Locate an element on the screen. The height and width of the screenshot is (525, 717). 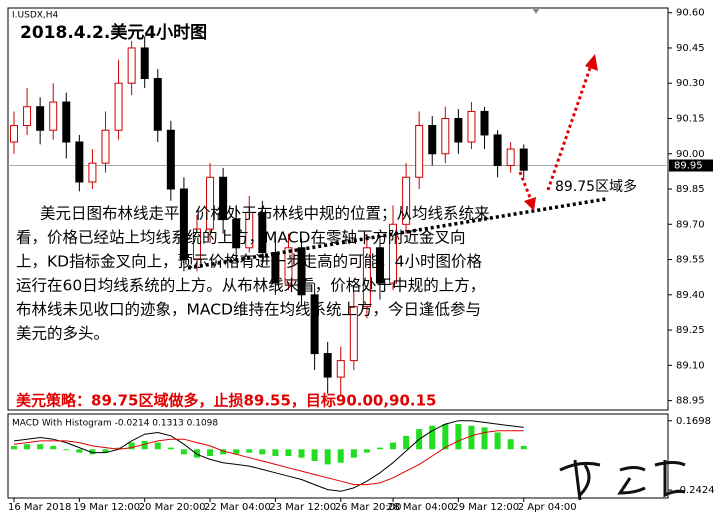
x-tick-label: 23 Mar 12:00 is located at coordinates (302, 507).